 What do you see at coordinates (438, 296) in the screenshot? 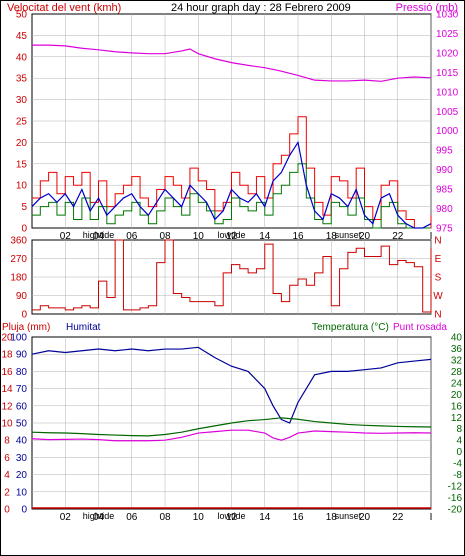
I see `compass-label: W` at bounding box center [438, 296].